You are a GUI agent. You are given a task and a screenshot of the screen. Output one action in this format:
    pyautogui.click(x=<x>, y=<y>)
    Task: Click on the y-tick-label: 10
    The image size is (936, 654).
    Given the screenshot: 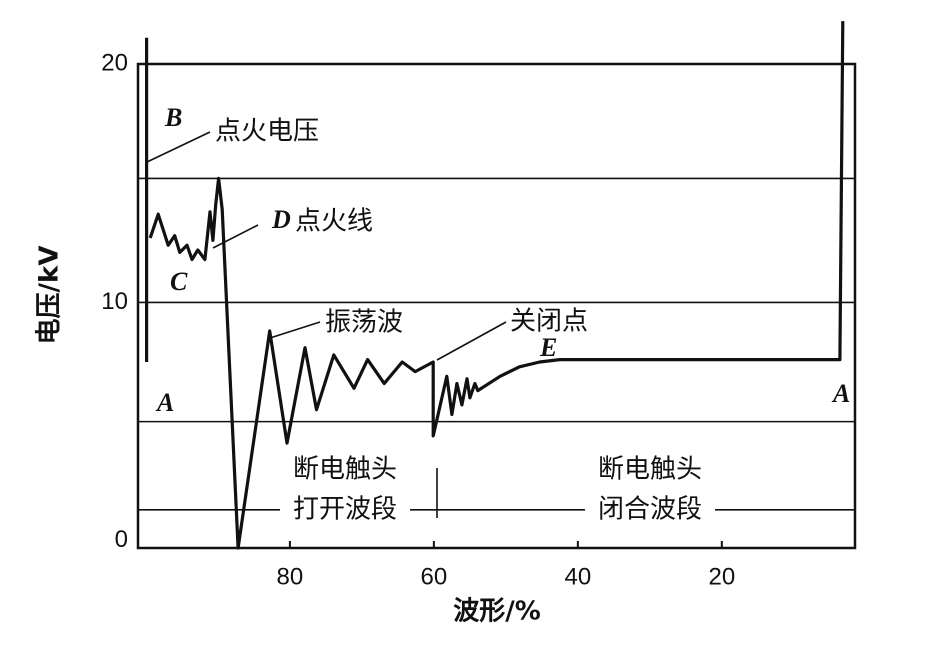 What is the action you would take?
    pyautogui.click(x=114, y=301)
    